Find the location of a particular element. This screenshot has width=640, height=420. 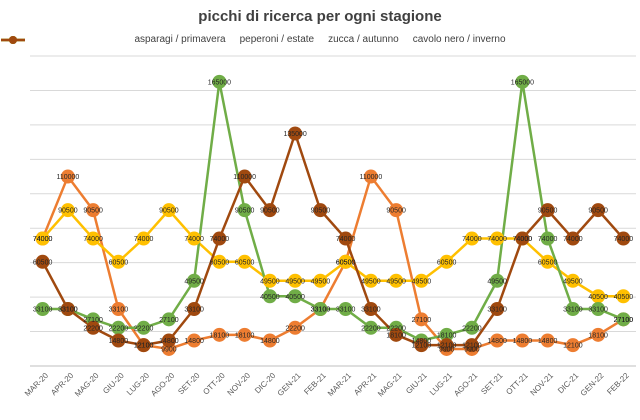

x-tick-label: NOV-20 is located at coordinates (239, 384).